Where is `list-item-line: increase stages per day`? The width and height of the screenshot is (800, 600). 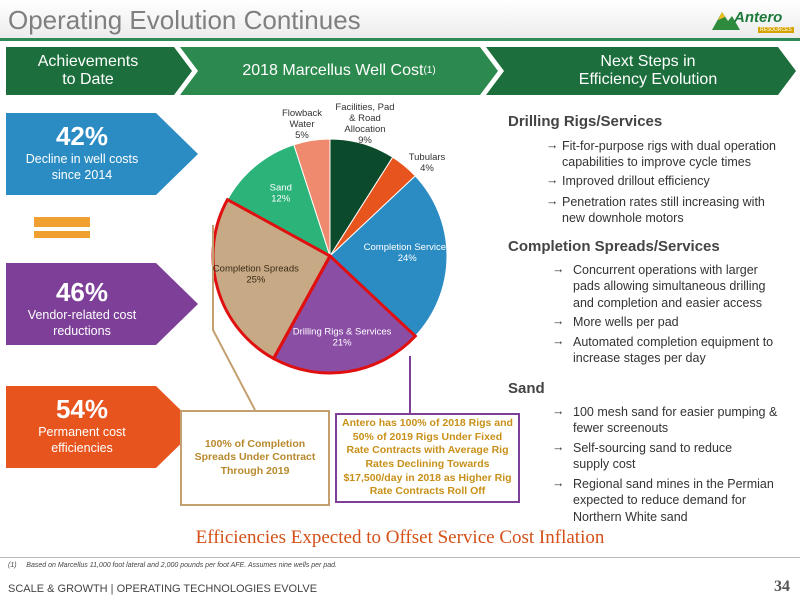
list-item-line: increase stages per day is located at coordinates (639, 358).